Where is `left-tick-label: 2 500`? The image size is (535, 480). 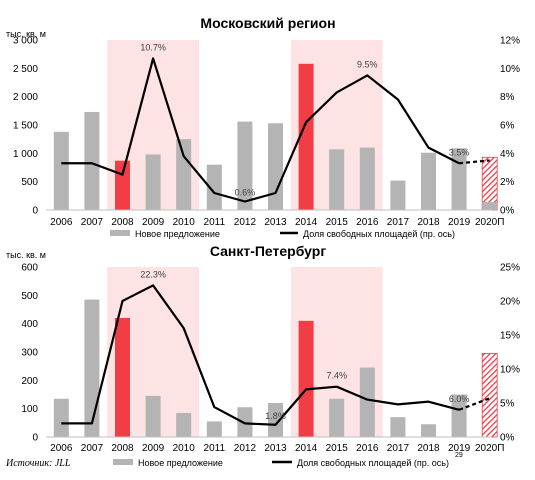 left-tick-label: 2 500 is located at coordinates (25, 69).